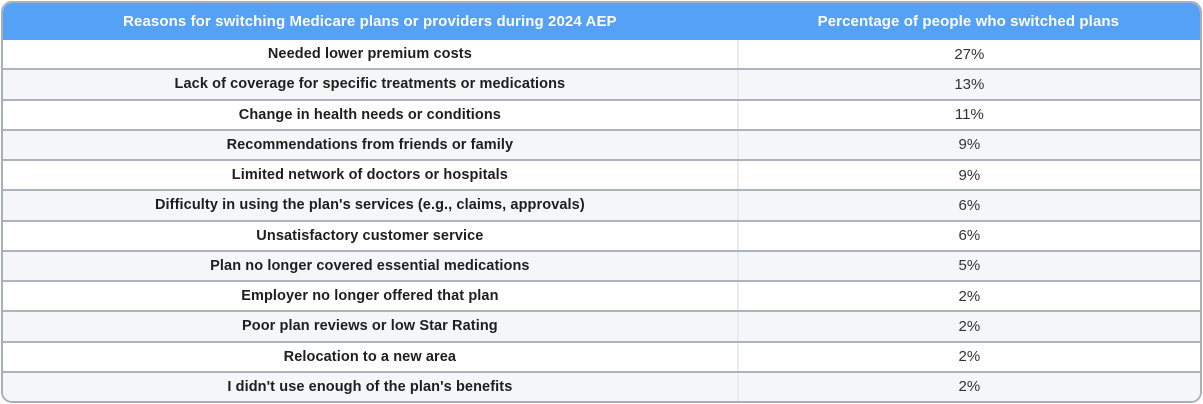 This screenshot has height=404, width=1203. I want to click on reason-cell: Unsatisfactory customer service, so click(370, 235).